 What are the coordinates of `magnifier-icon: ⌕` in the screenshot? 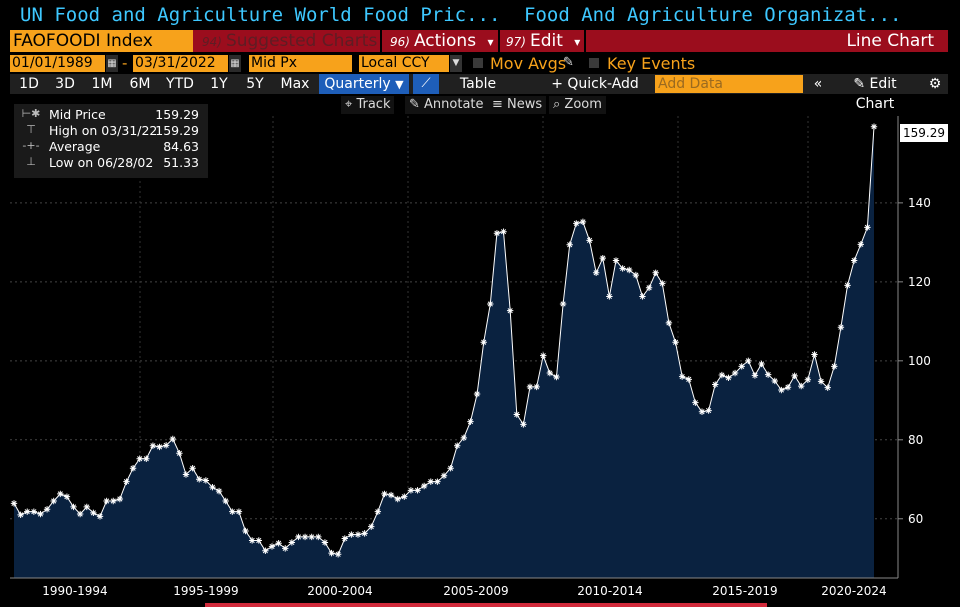 It's located at (559, 104).